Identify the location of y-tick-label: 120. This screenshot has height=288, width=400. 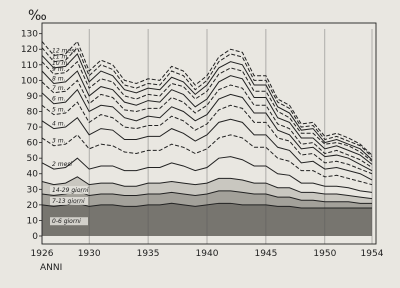
(29, 50).